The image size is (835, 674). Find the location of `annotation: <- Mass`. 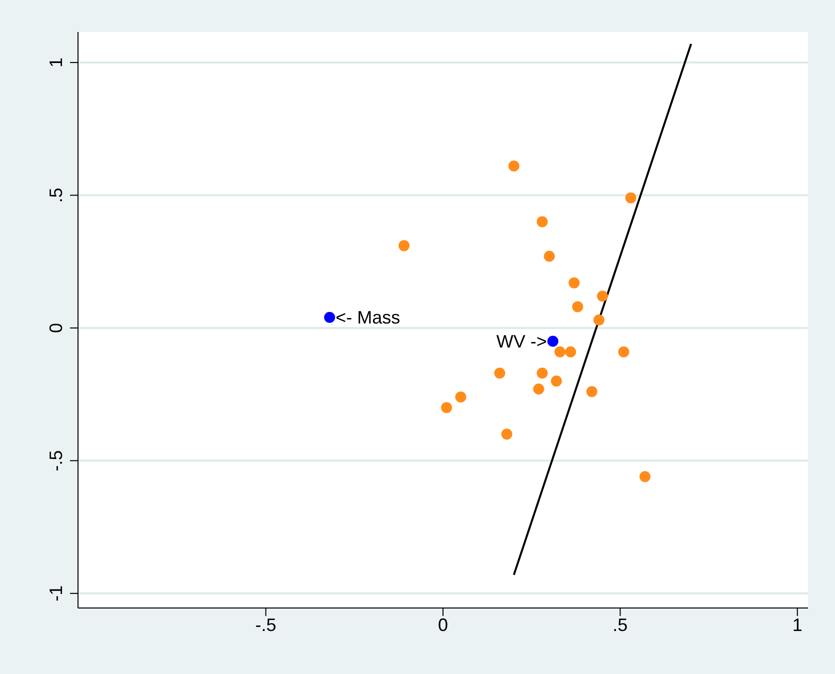

annotation: <- Mass is located at coordinates (368, 318).